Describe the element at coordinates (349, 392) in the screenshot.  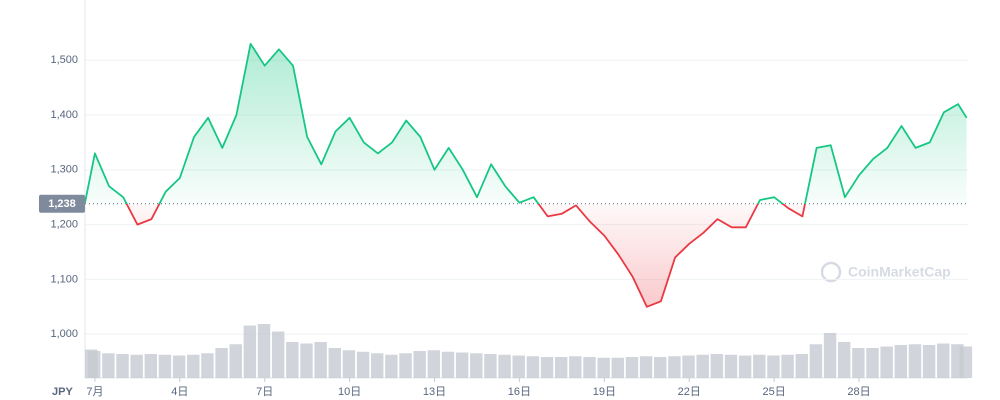
I see `x-tick-label: 10日` at that location.